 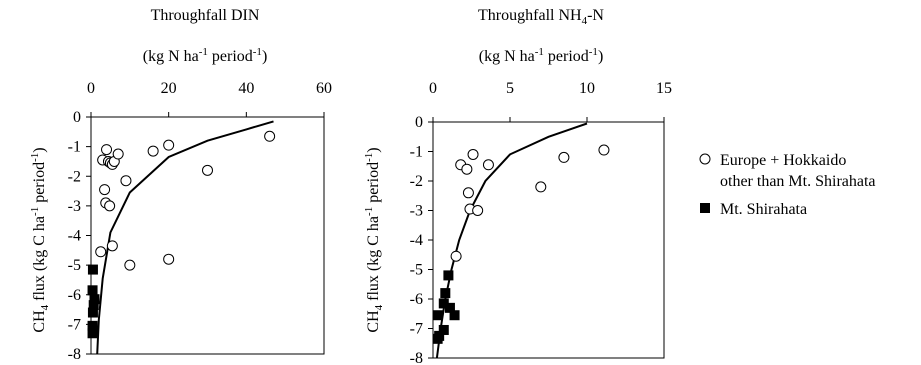 What do you see at coordinates (40, 239) in the screenshot?
I see `chart1-ylabel: CH4 flux (kg C ha-1 period-1)` at bounding box center [40, 239].